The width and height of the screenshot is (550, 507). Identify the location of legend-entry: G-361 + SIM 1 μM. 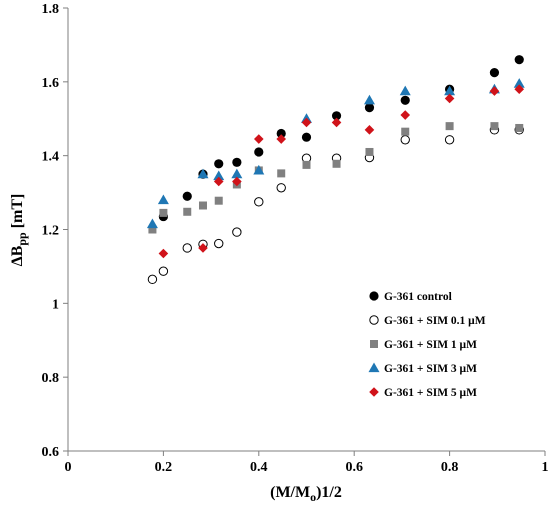
(423, 345).